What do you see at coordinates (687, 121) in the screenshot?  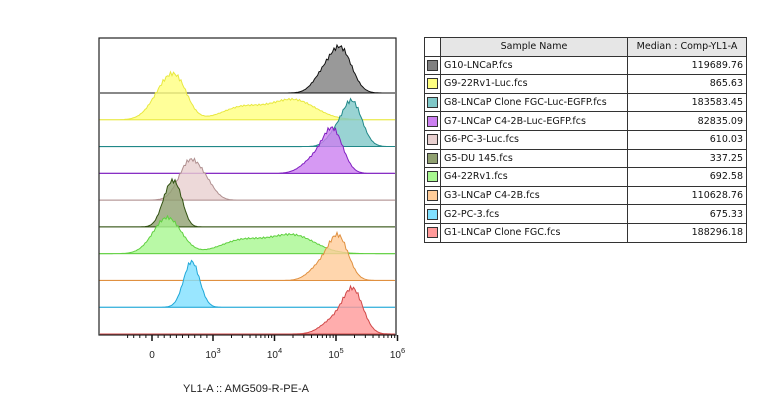 I see `median-cell: 82835.09` at bounding box center [687, 121].